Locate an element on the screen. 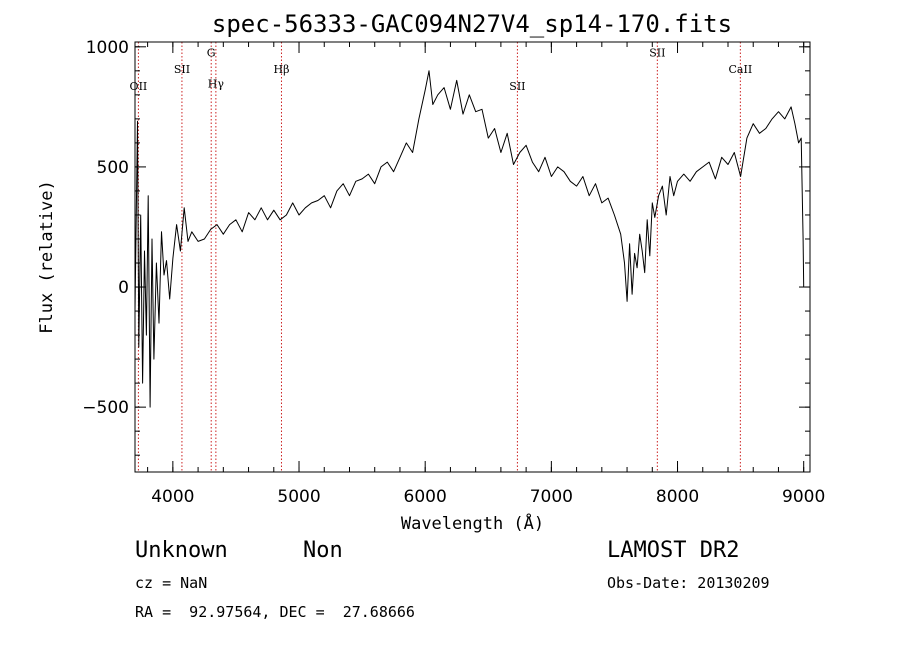 Image resolution: width=900 pixels, height=649 pixels. x-axis-label: Wavelength (Å) is located at coordinates (472, 523).